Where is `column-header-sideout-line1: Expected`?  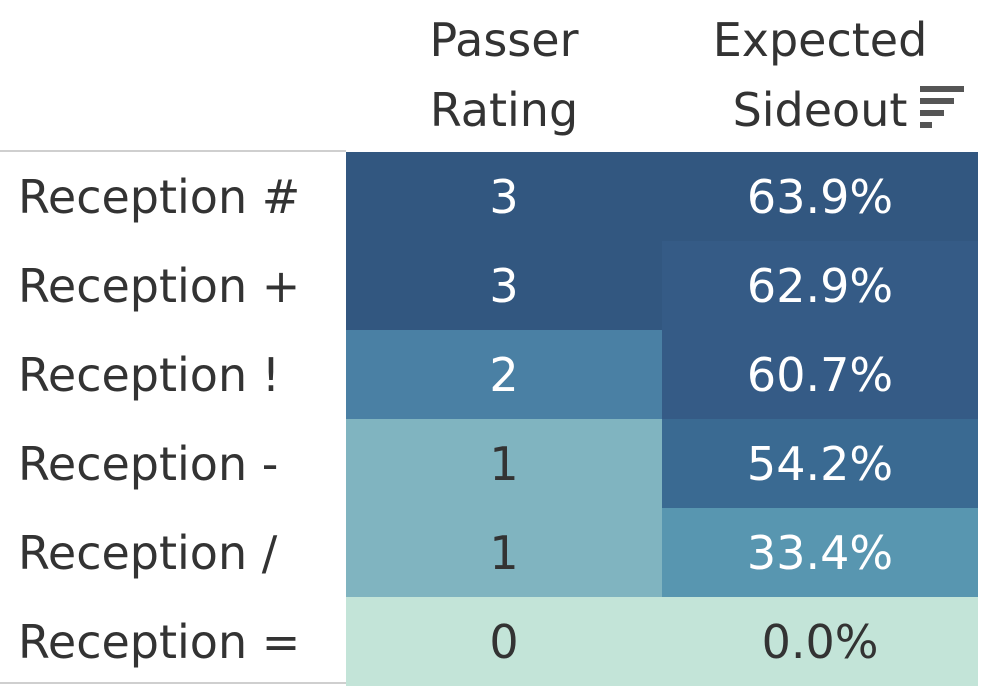 column-header-sideout-line1: Expected is located at coordinates (820, 40).